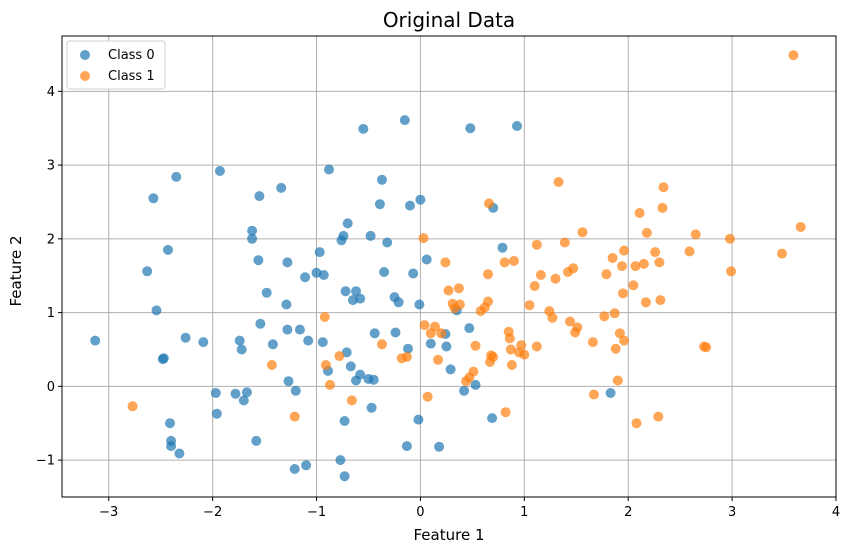 This screenshot has height=552, width=849. What do you see at coordinates (449, 535) in the screenshot?
I see `x-axis-label: Feature 1` at bounding box center [449, 535].